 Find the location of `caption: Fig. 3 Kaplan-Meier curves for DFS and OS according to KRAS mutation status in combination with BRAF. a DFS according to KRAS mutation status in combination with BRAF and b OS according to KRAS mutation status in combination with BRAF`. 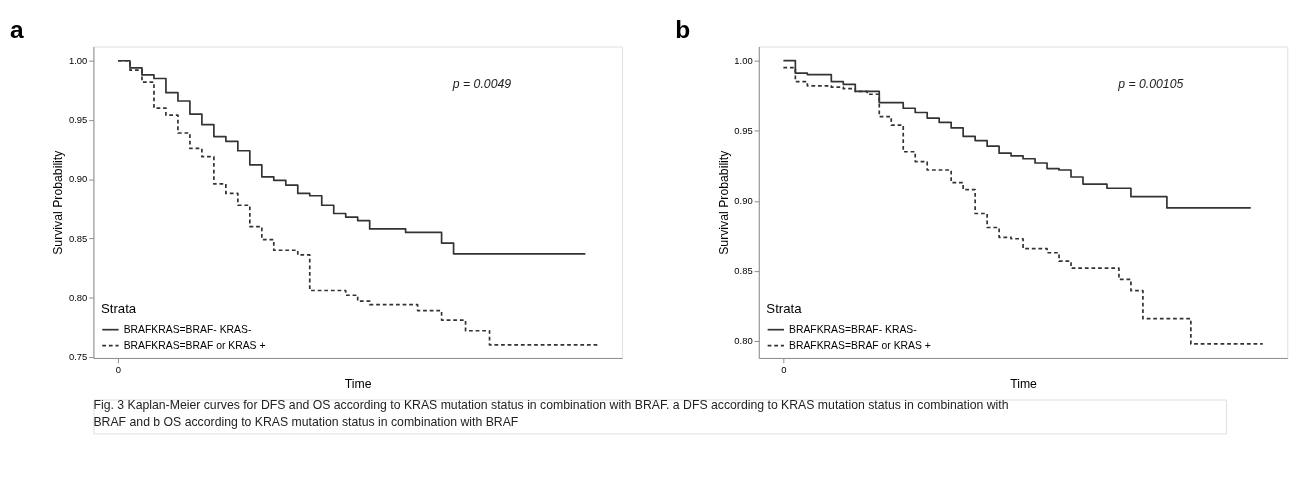

caption: Fig. 3 Kaplan-Meier curves for DFS and OS according to KRAS mutation status in combination with BRAF. a DFS according to KRAS mutation status in combination with BRAF and b OS according to KRAS mutation status in combination with BRAF is located at coordinates (551, 413).